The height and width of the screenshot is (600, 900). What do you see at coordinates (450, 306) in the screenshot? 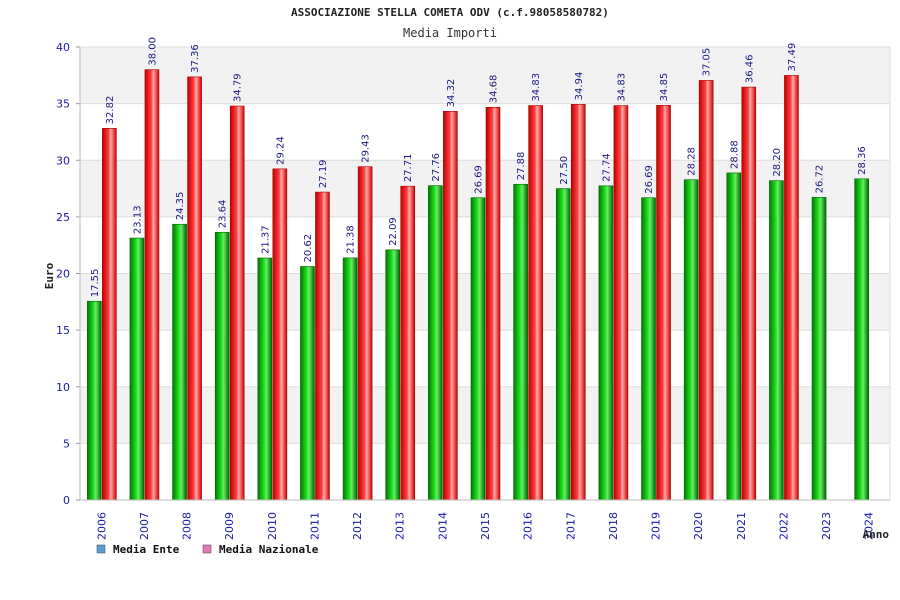
I see `bar-media-nazionale-2014` at bounding box center [450, 306].